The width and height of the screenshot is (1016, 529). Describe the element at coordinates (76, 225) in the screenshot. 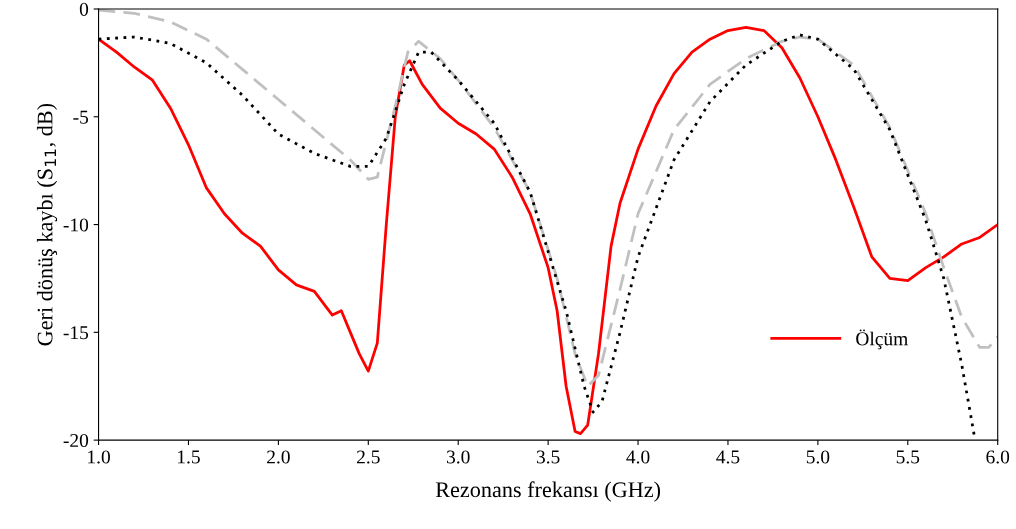

I see `y-tick-label: -10` at that location.